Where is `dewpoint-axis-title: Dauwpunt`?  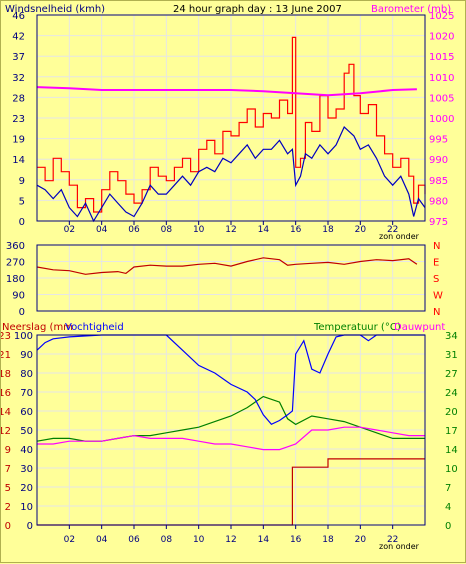 dewpoint-axis-title: Dauwpunt is located at coordinates (419, 327).